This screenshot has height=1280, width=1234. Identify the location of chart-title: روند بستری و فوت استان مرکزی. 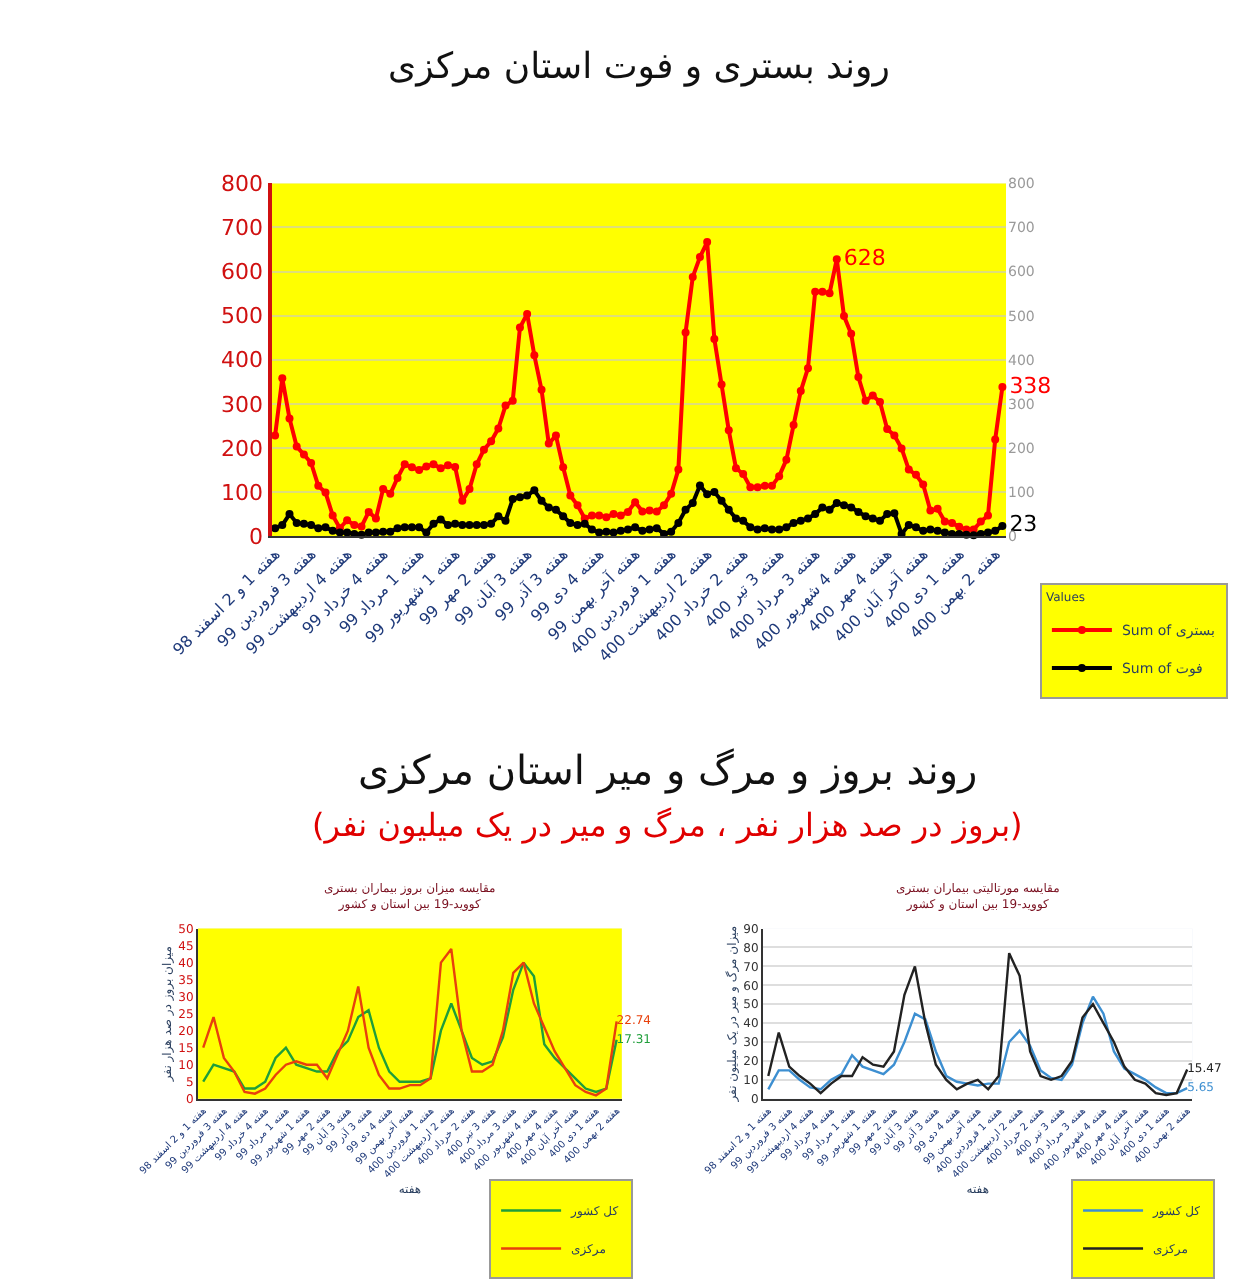
(639, 67).